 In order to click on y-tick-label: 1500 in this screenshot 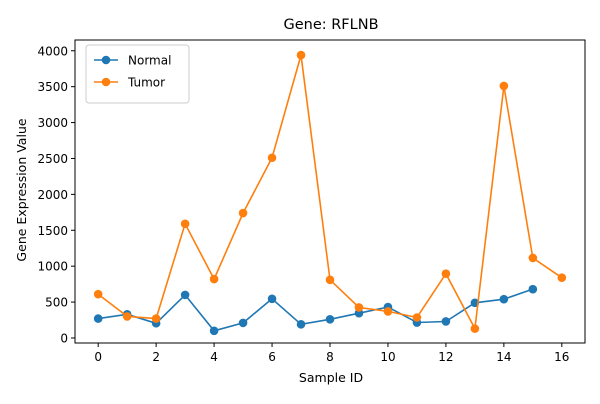, I will do `click(52, 231)`.